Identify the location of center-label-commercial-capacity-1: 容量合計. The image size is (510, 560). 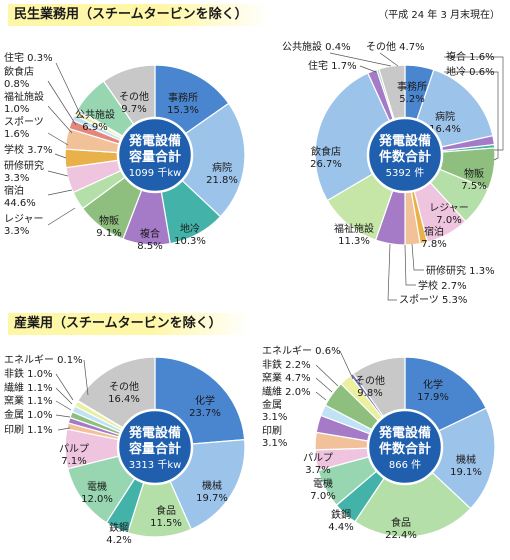
(154, 157).